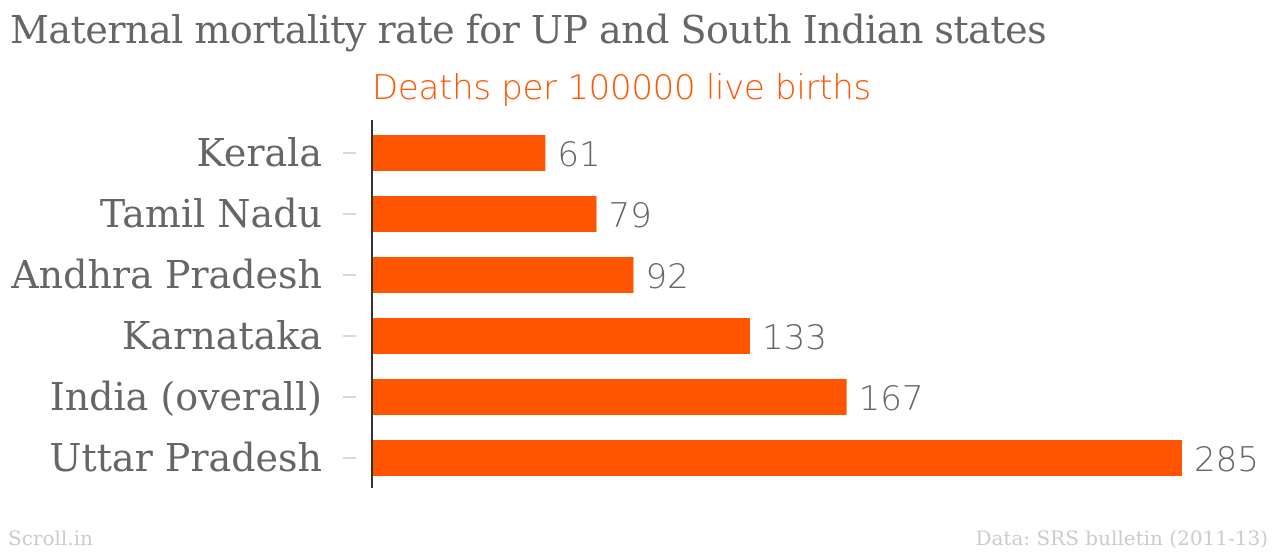 This screenshot has width=1280, height=554. I want to click on category-label: Karnataka, so click(222, 336).